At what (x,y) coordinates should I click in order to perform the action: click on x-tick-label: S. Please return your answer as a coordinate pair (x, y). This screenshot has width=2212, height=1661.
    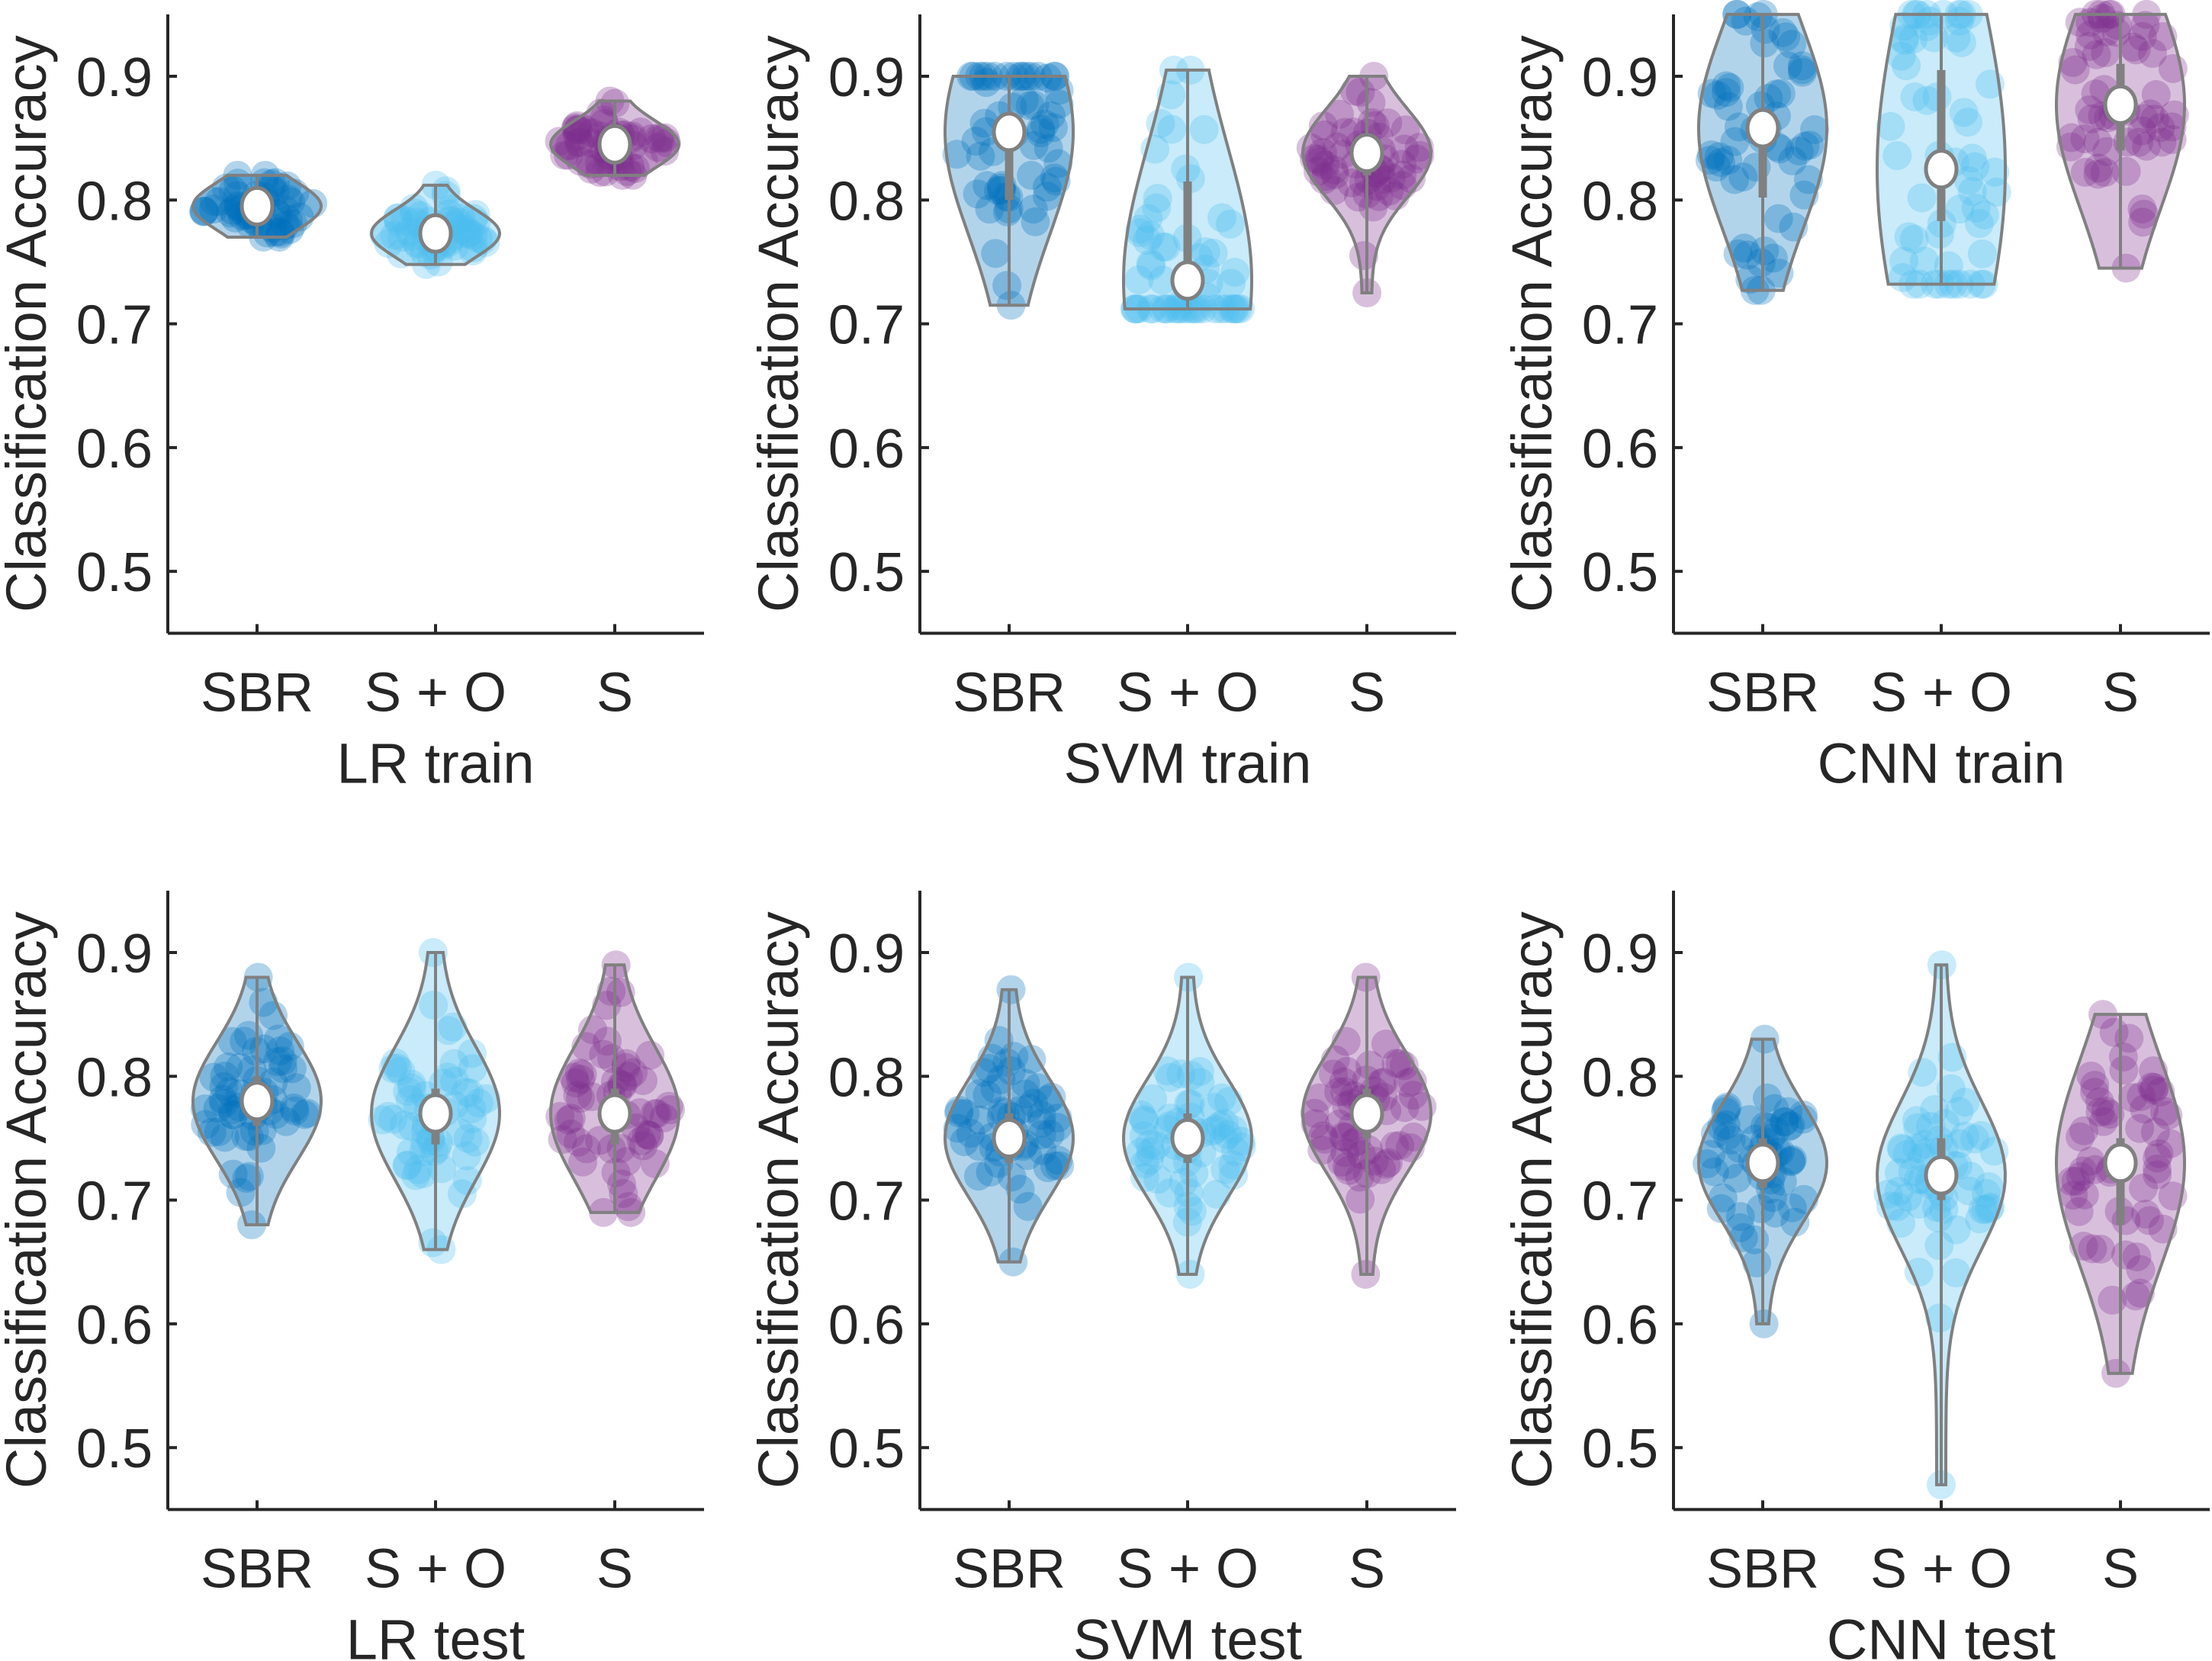
    Looking at the image, I should click on (1367, 692).